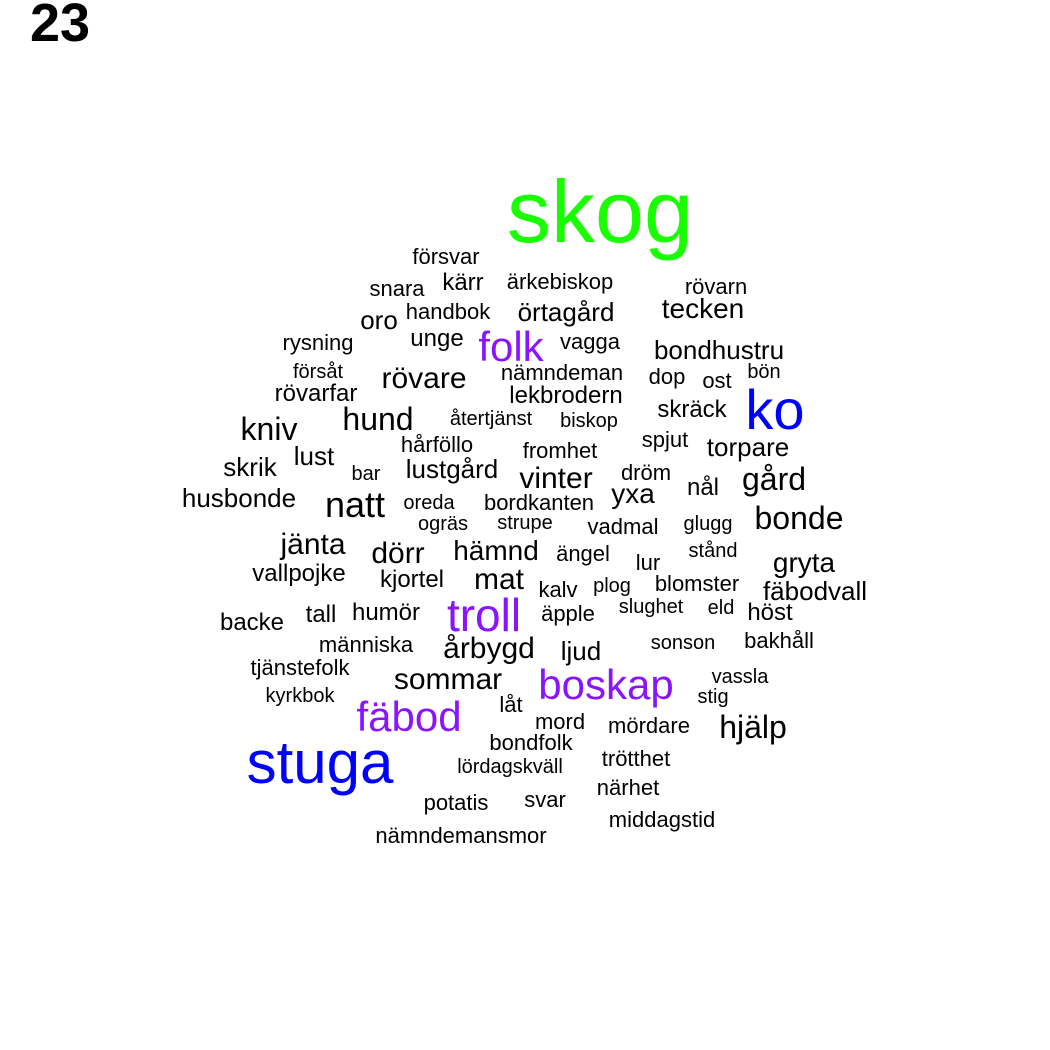 Image resolution: width=1050 pixels, height=1050 pixels. What do you see at coordinates (463, 282) in the screenshot?
I see `word-cloud-word: kärr` at bounding box center [463, 282].